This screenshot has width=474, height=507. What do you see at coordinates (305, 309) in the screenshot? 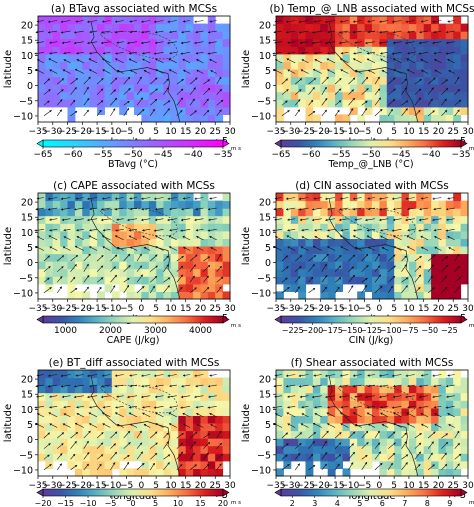
I see `x-tick-label: −25` at bounding box center [305, 309].